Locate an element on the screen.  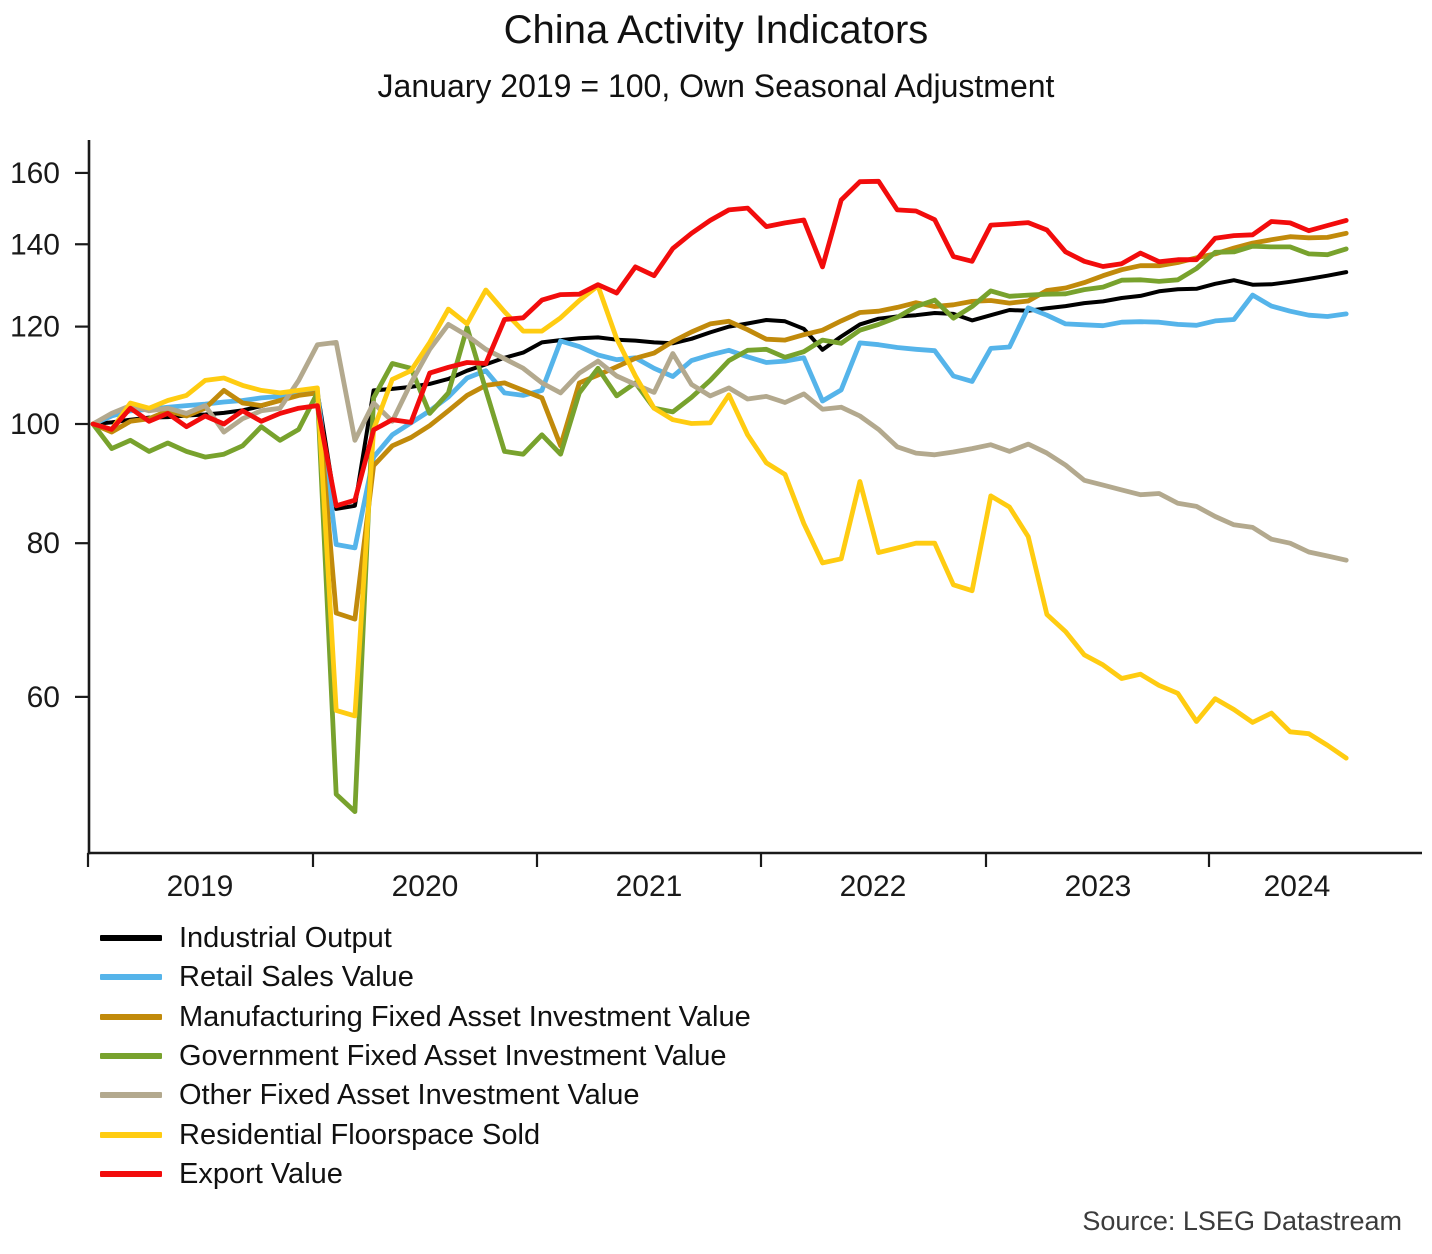
legend-label: Retail Sales Value is located at coordinates (296, 976).